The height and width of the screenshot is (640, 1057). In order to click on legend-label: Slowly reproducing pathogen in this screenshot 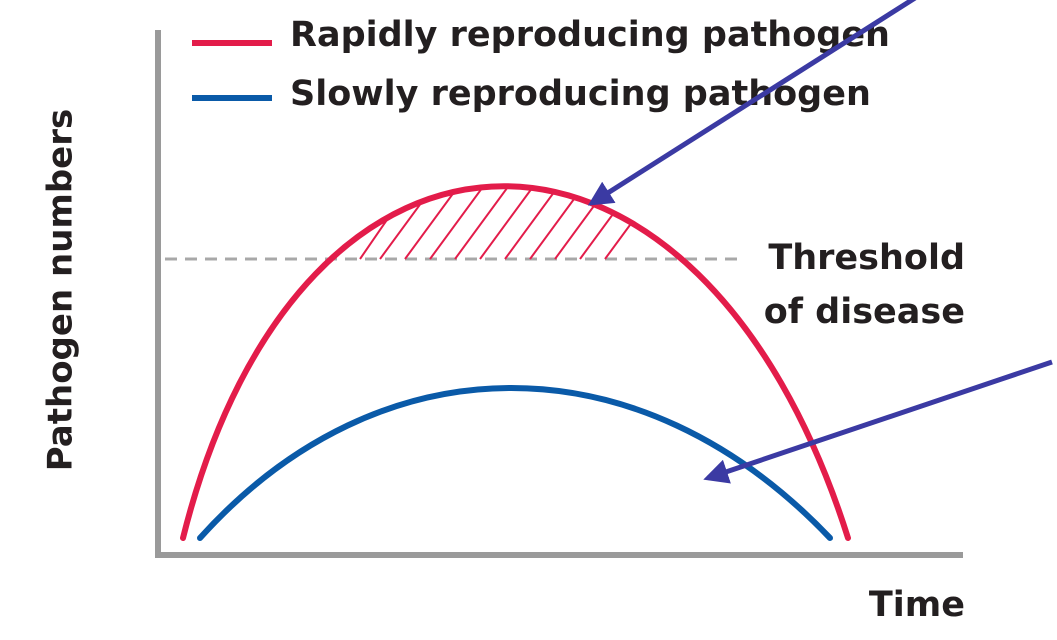, I will do `click(580, 94)`.